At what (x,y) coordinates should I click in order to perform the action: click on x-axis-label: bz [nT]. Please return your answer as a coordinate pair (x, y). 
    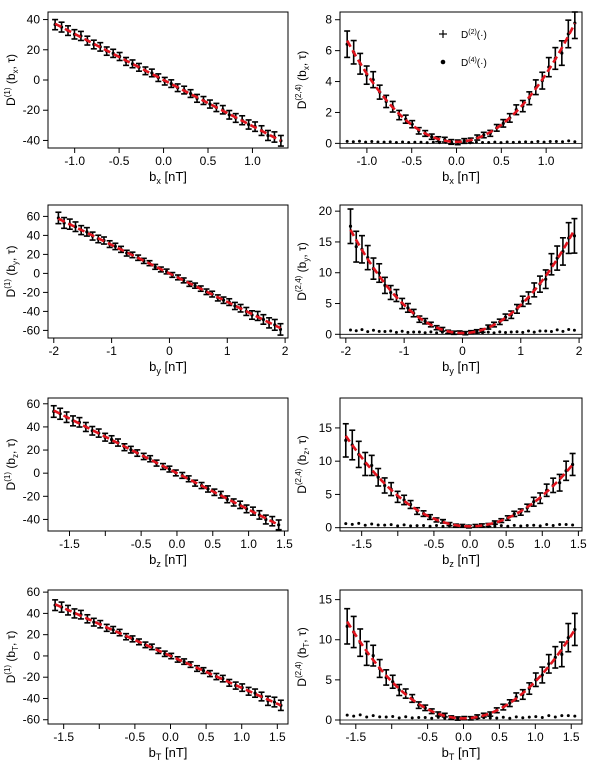
    Looking at the image, I should click on (168, 560).